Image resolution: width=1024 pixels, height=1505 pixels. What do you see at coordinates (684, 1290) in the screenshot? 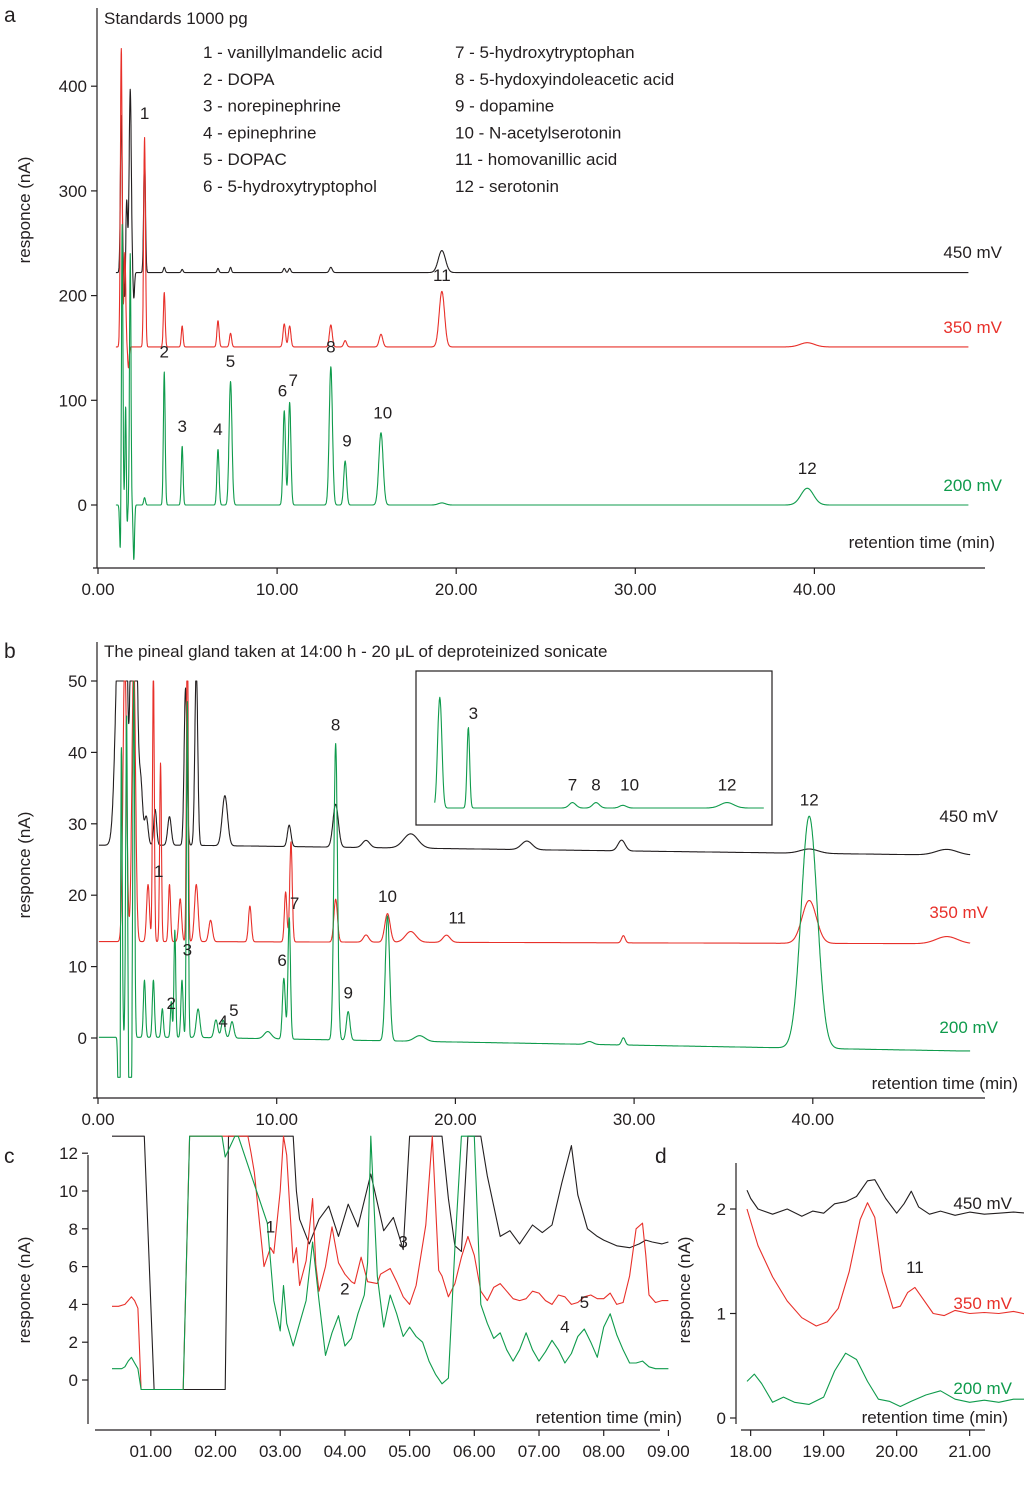
I see `panel-d-y-label: responce (nA)` at bounding box center [684, 1290].